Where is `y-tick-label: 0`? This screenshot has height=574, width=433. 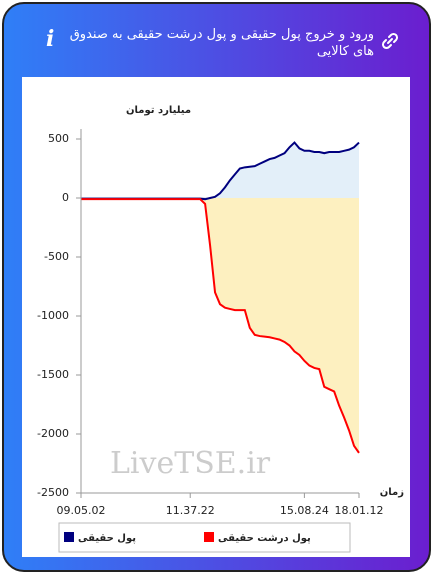 y-tick-label: 0 is located at coordinates (65, 197).